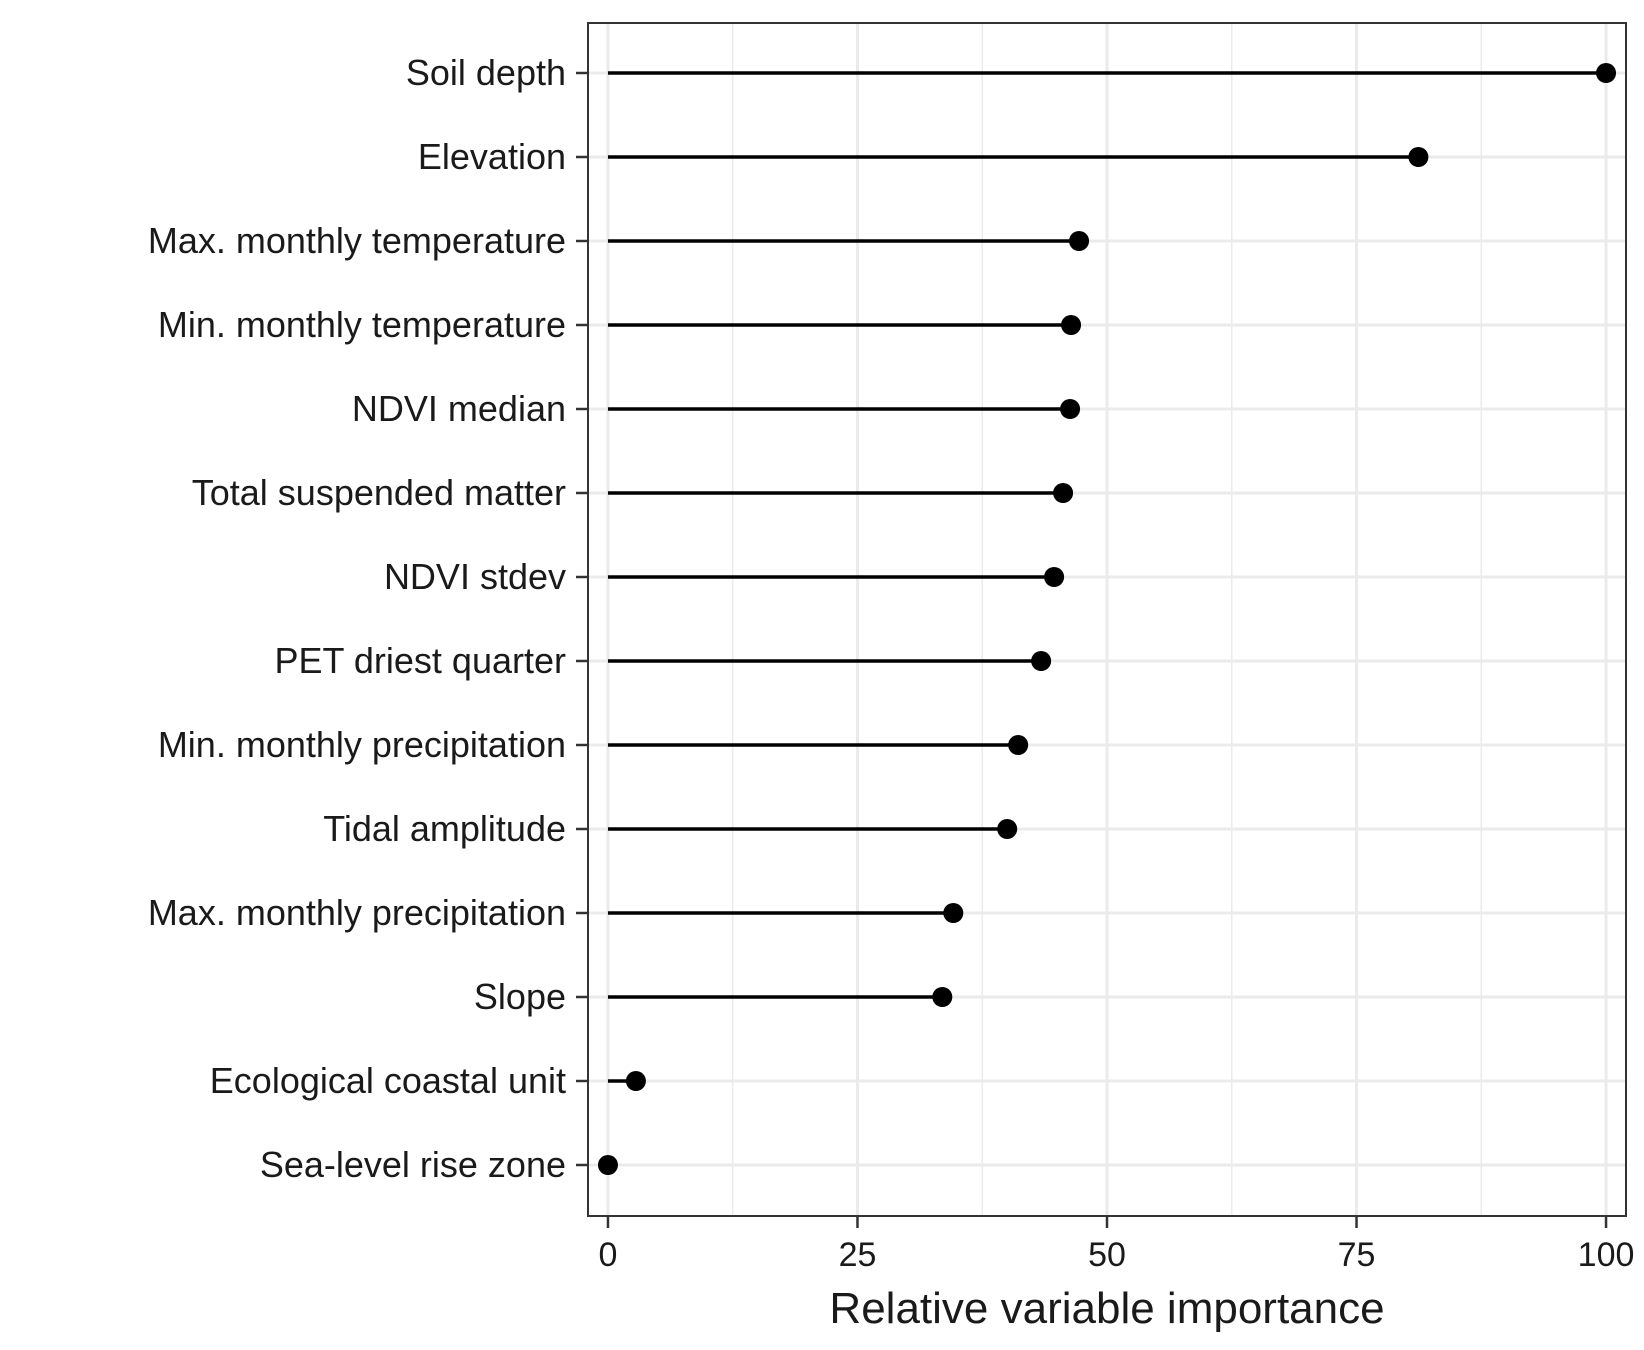  I want to click on x-axis-title: Relative variable importance, so click(1106, 1308).